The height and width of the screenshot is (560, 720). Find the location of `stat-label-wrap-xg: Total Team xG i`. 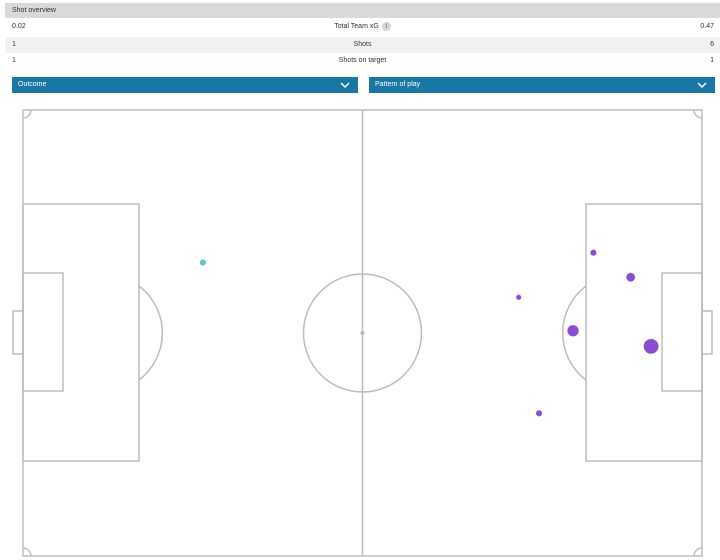

stat-label-wrap-xg: Total Team xG i is located at coordinates (362, 27).